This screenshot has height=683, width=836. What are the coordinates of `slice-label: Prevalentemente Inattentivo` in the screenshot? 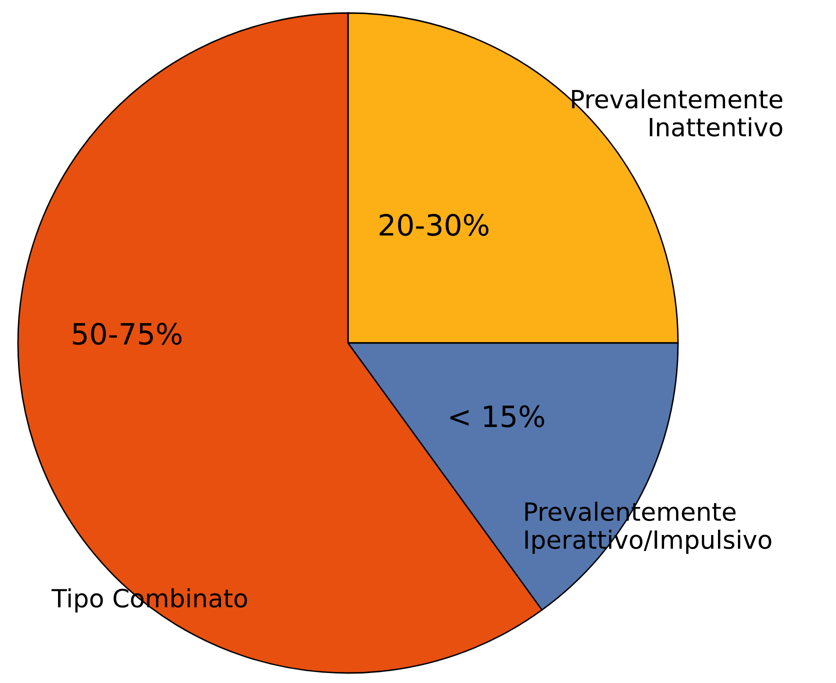 It's located at (677, 113).